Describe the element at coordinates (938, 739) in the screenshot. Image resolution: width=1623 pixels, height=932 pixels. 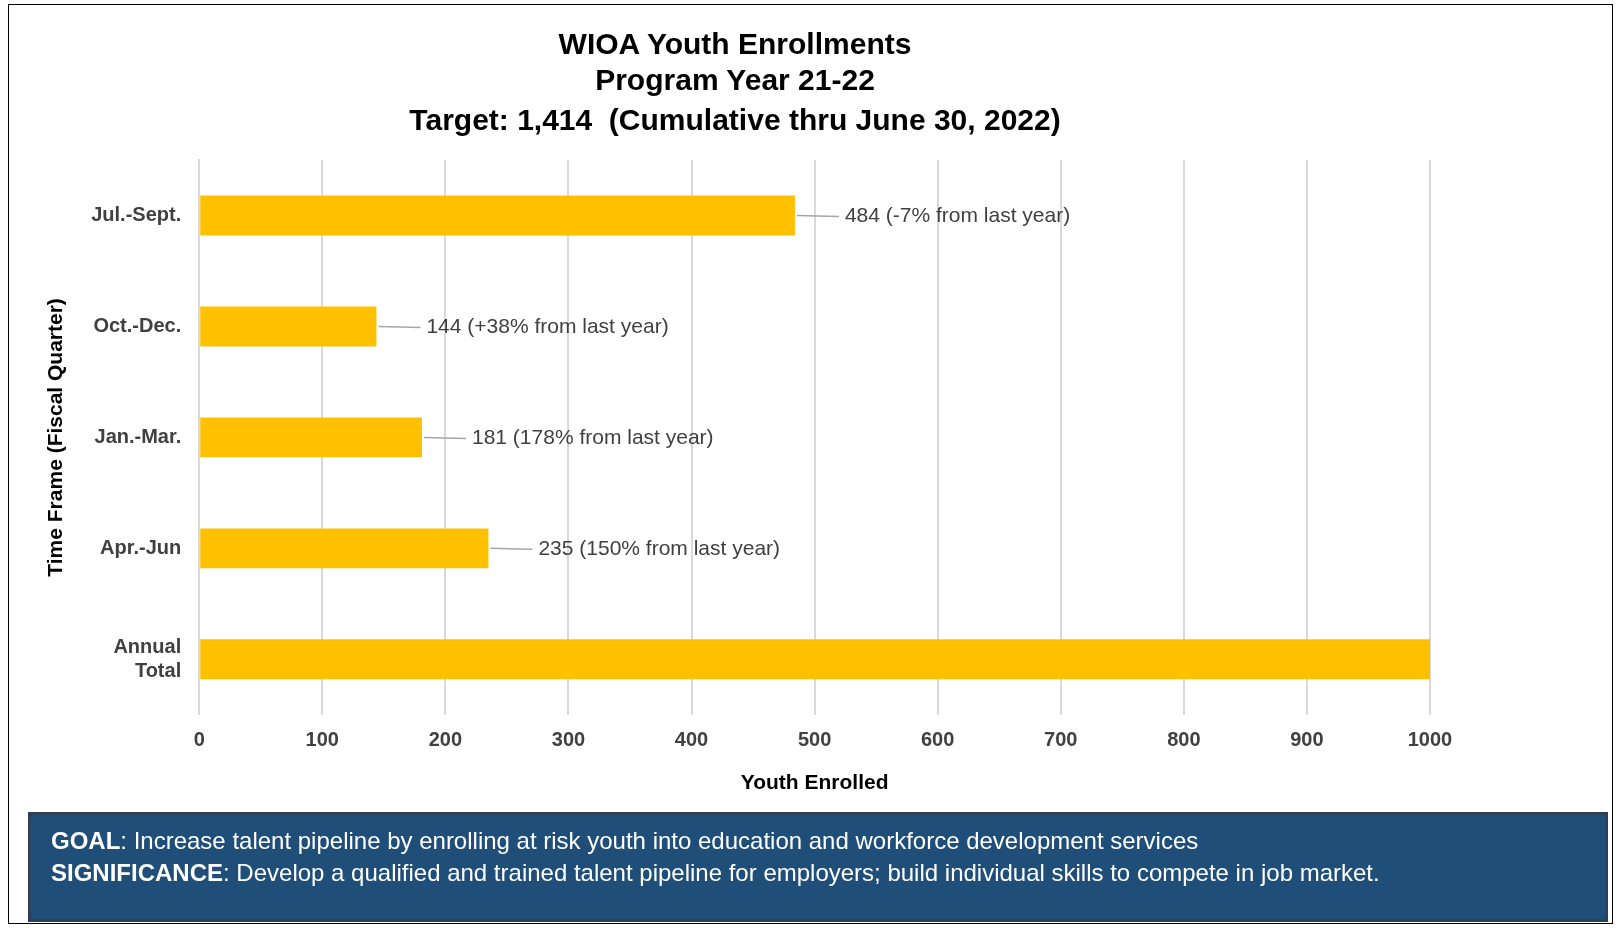
I see `x-tick-label: 600` at that location.